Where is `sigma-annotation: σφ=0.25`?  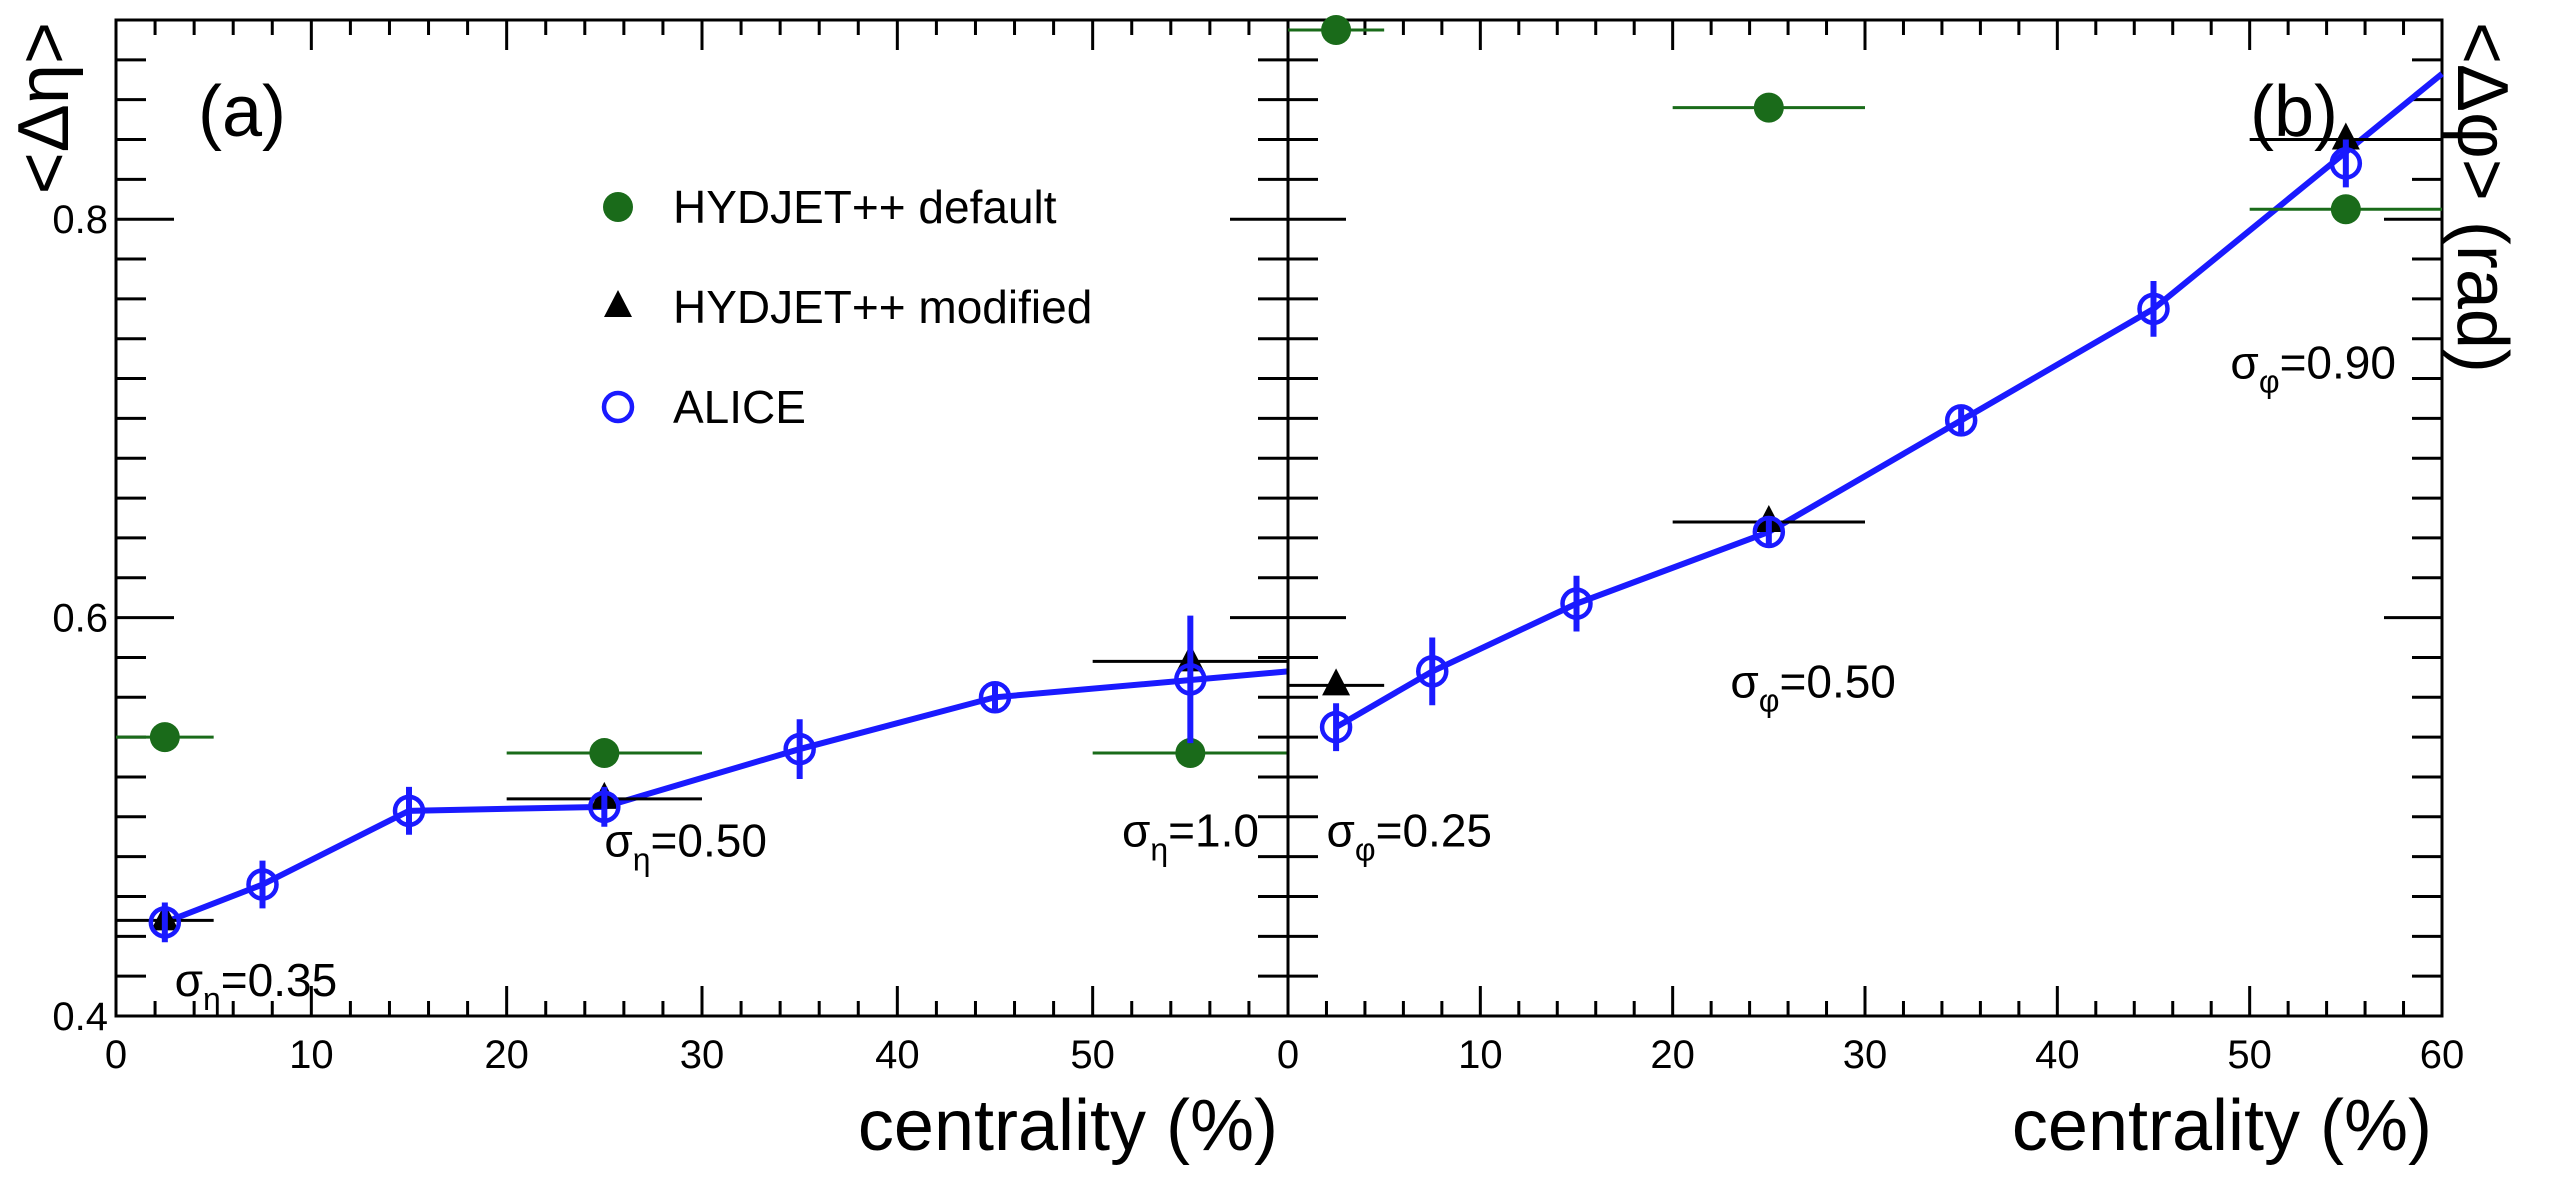 sigma-annotation: σφ=0.25 is located at coordinates (1409, 836).